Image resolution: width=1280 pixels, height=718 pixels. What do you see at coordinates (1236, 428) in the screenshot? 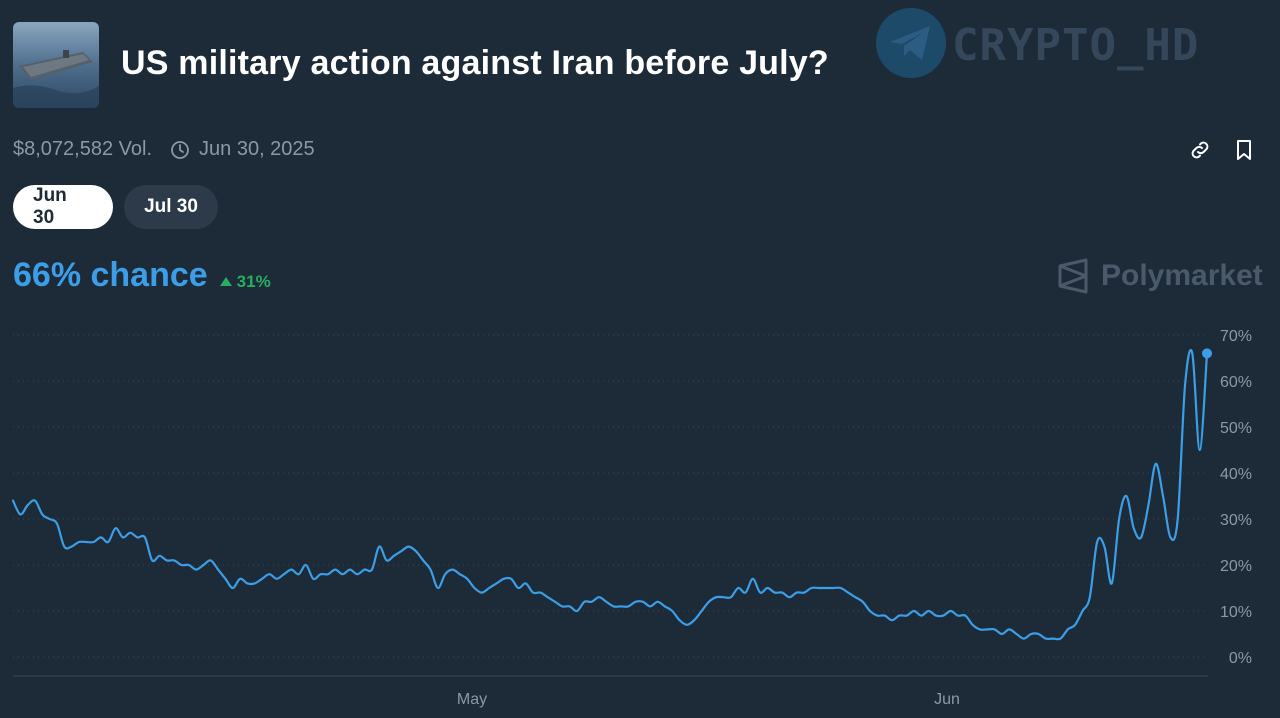
I see `y-tick-label: 50%` at bounding box center [1236, 428].